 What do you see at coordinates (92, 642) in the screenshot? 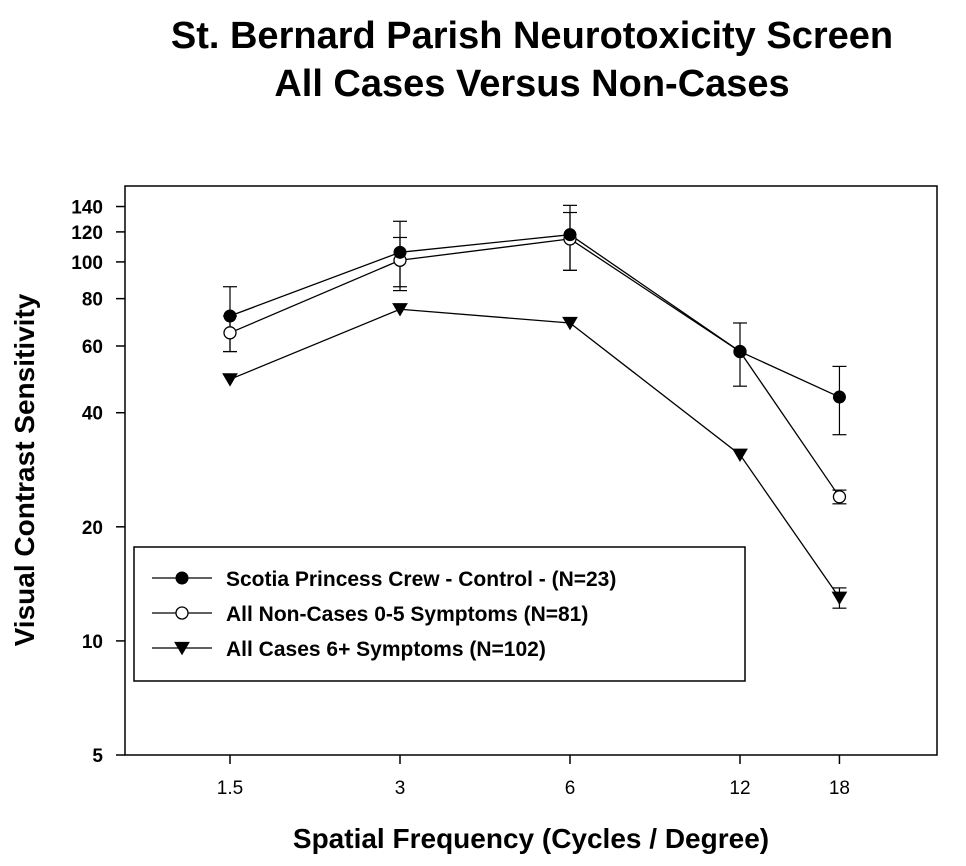
I see `y-tick-label: 10` at bounding box center [92, 642].